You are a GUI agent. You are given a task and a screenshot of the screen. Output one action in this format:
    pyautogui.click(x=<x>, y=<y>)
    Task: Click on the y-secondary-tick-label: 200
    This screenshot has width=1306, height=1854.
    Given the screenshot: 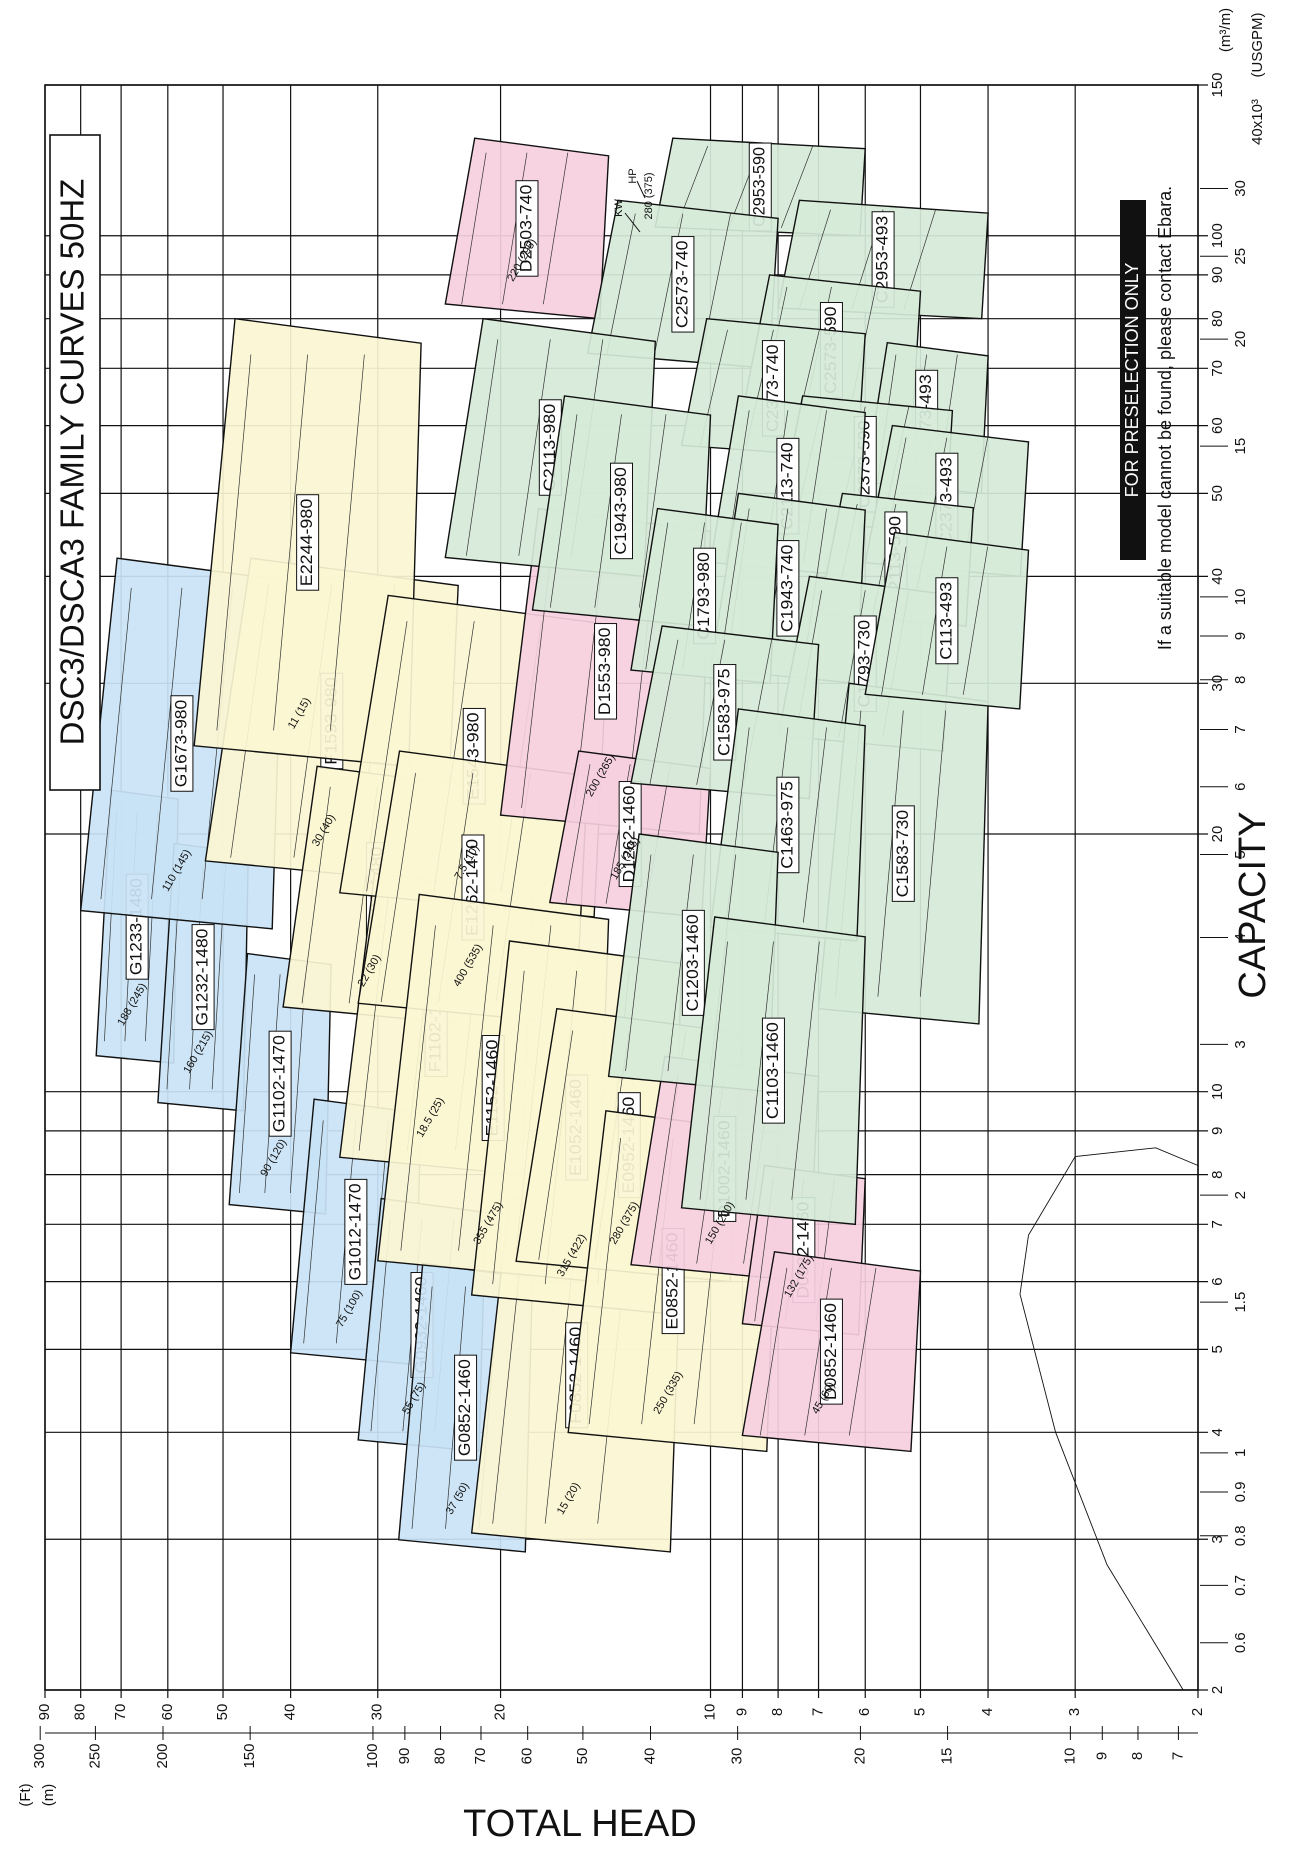 What is the action you would take?
    pyautogui.click(x=162, y=1755)
    